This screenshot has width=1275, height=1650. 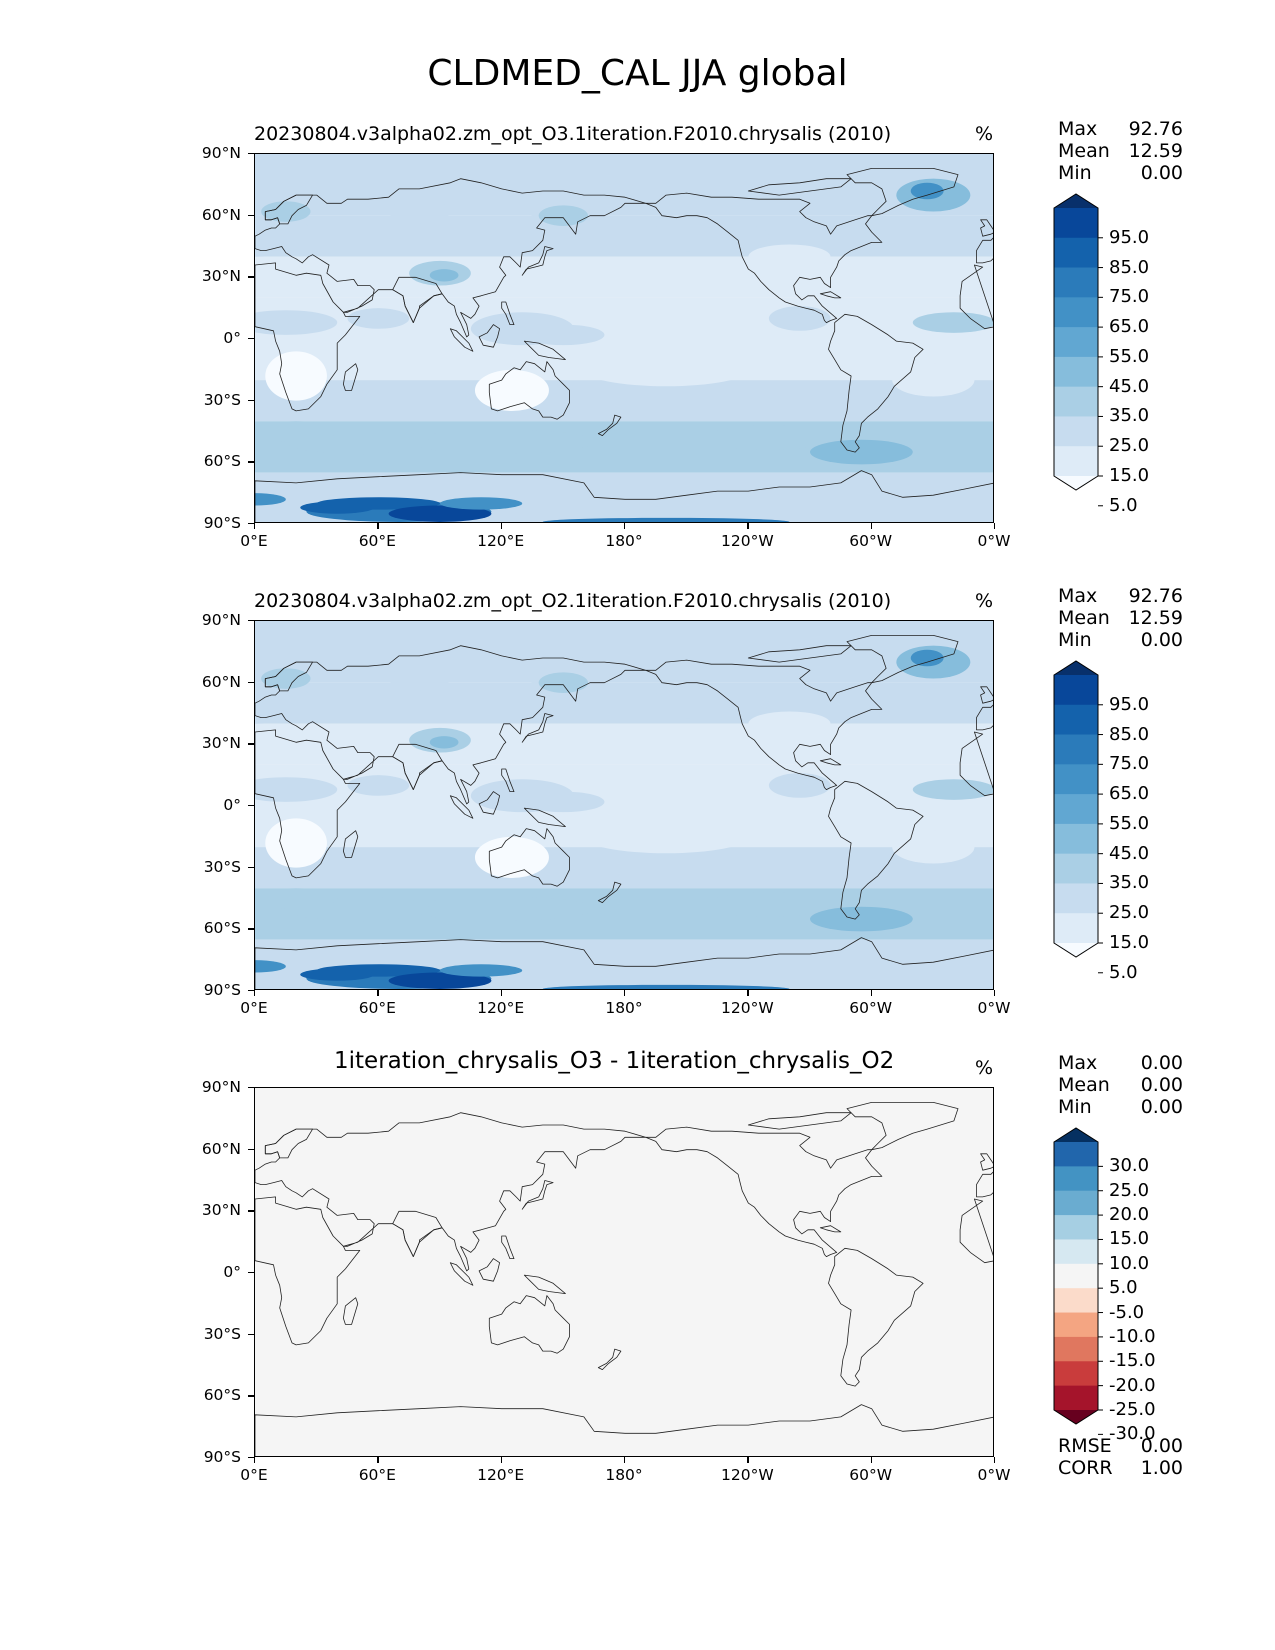 What do you see at coordinates (994, 1008) in the screenshot?
I see `lon-tick-label: 0°W` at bounding box center [994, 1008].